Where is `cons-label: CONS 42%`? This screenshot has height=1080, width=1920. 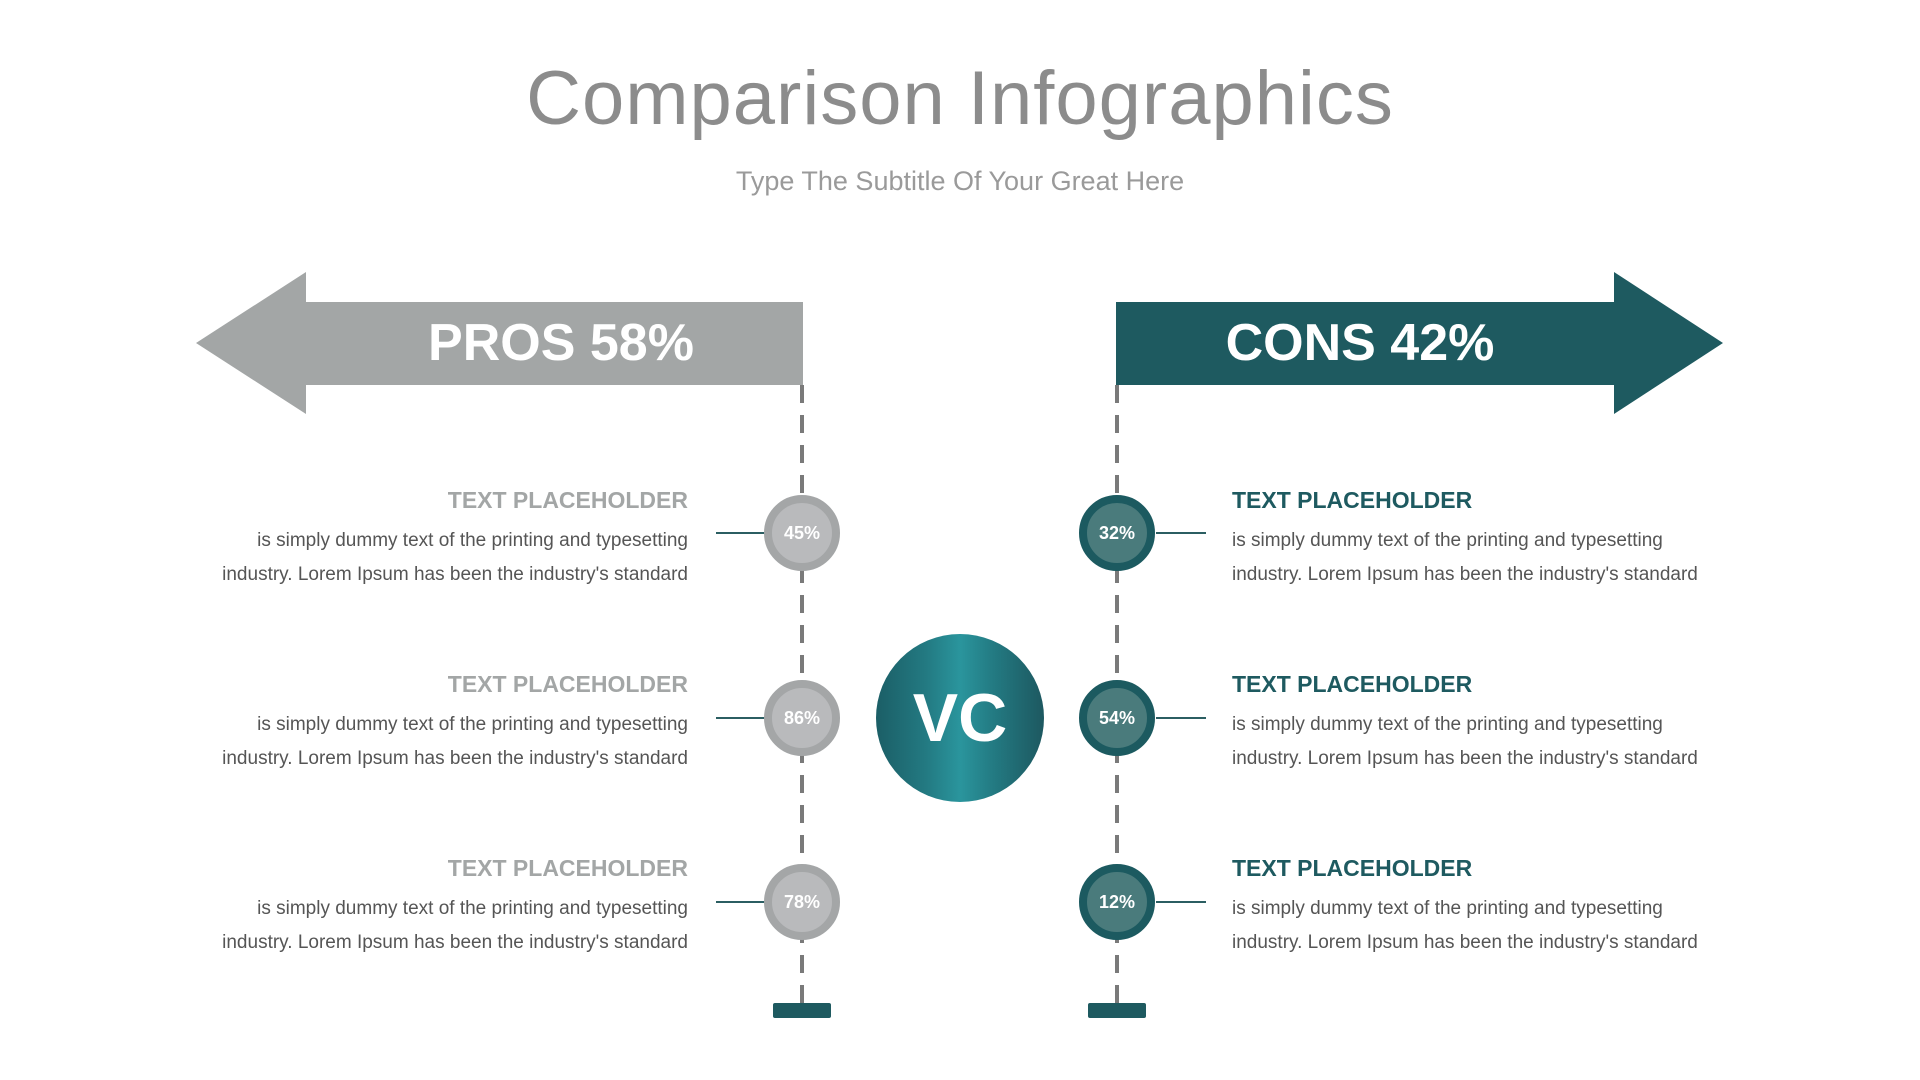 cons-label: CONS 42% is located at coordinates (1360, 343).